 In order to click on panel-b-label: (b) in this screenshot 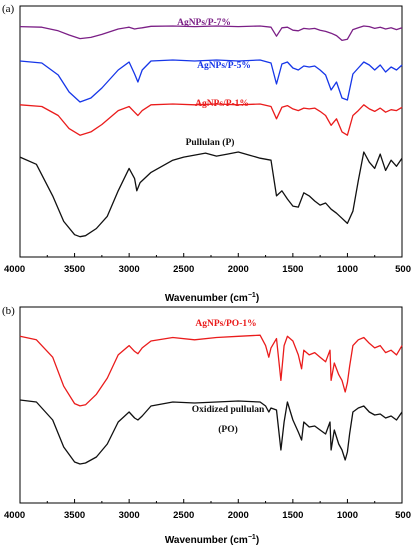, I will do `click(8, 311)`.